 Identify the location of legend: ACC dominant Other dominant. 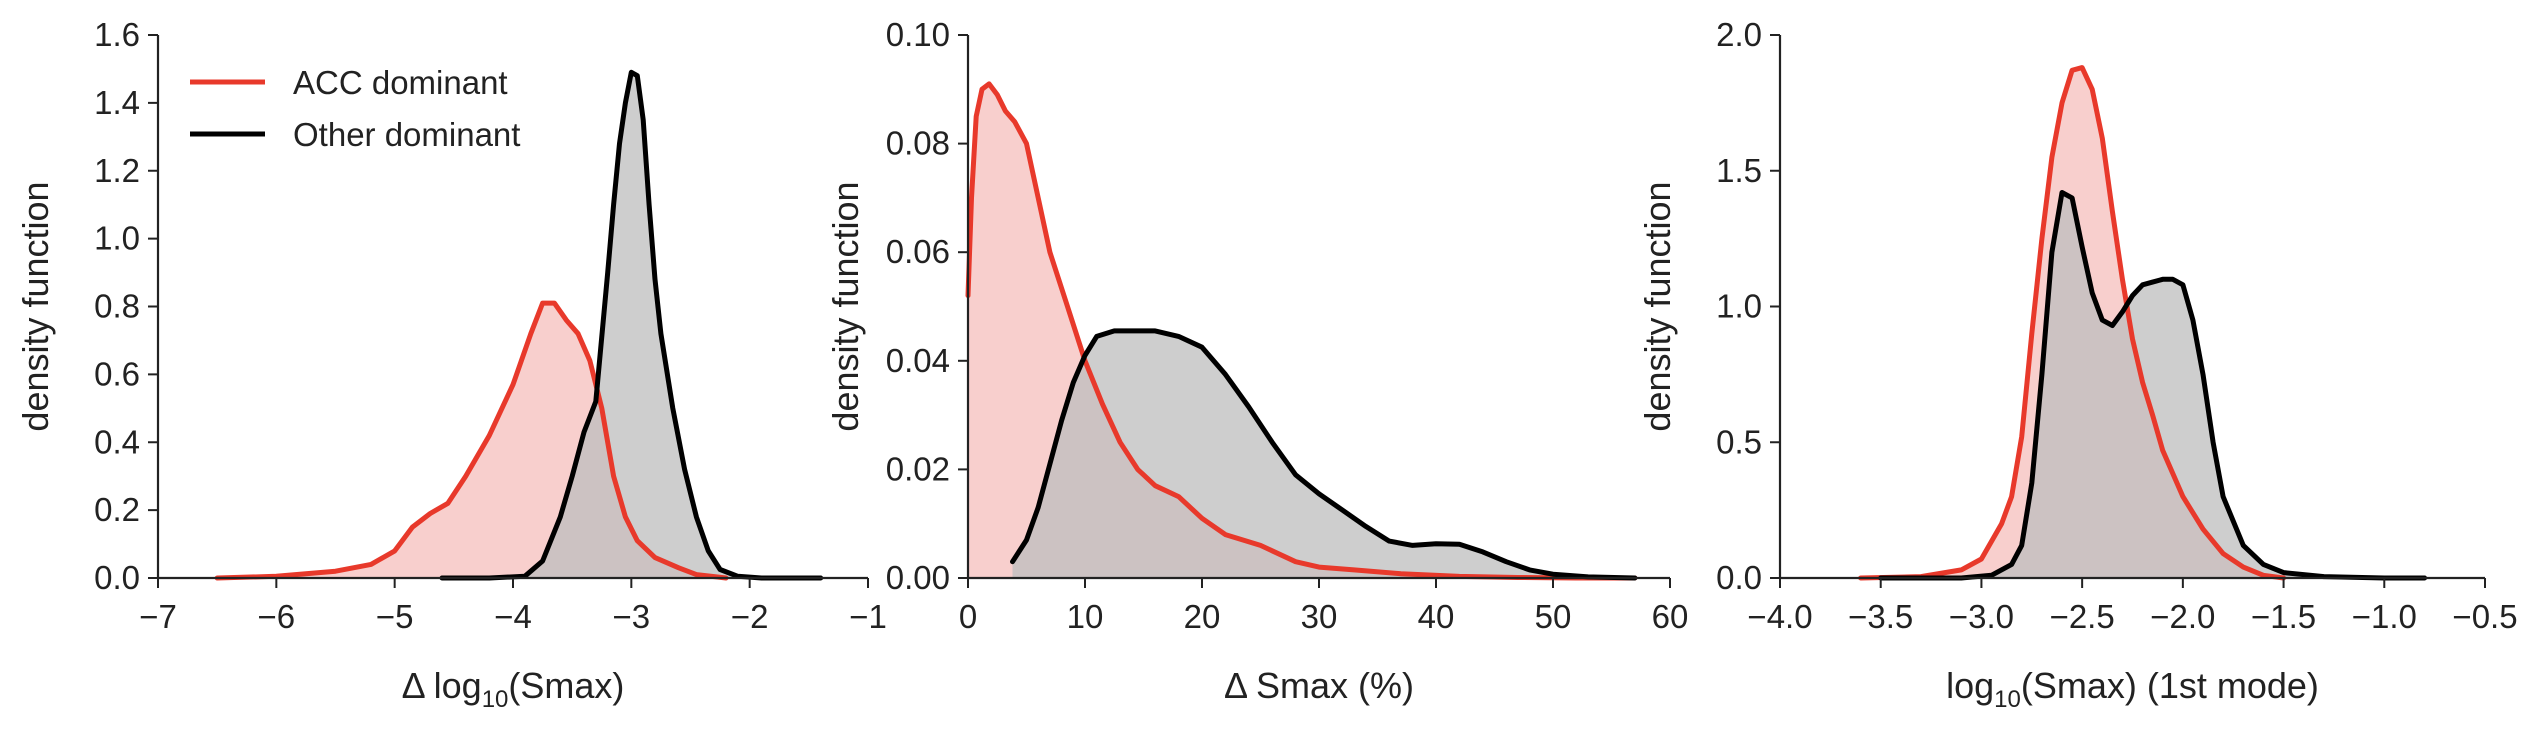
(355, 108).